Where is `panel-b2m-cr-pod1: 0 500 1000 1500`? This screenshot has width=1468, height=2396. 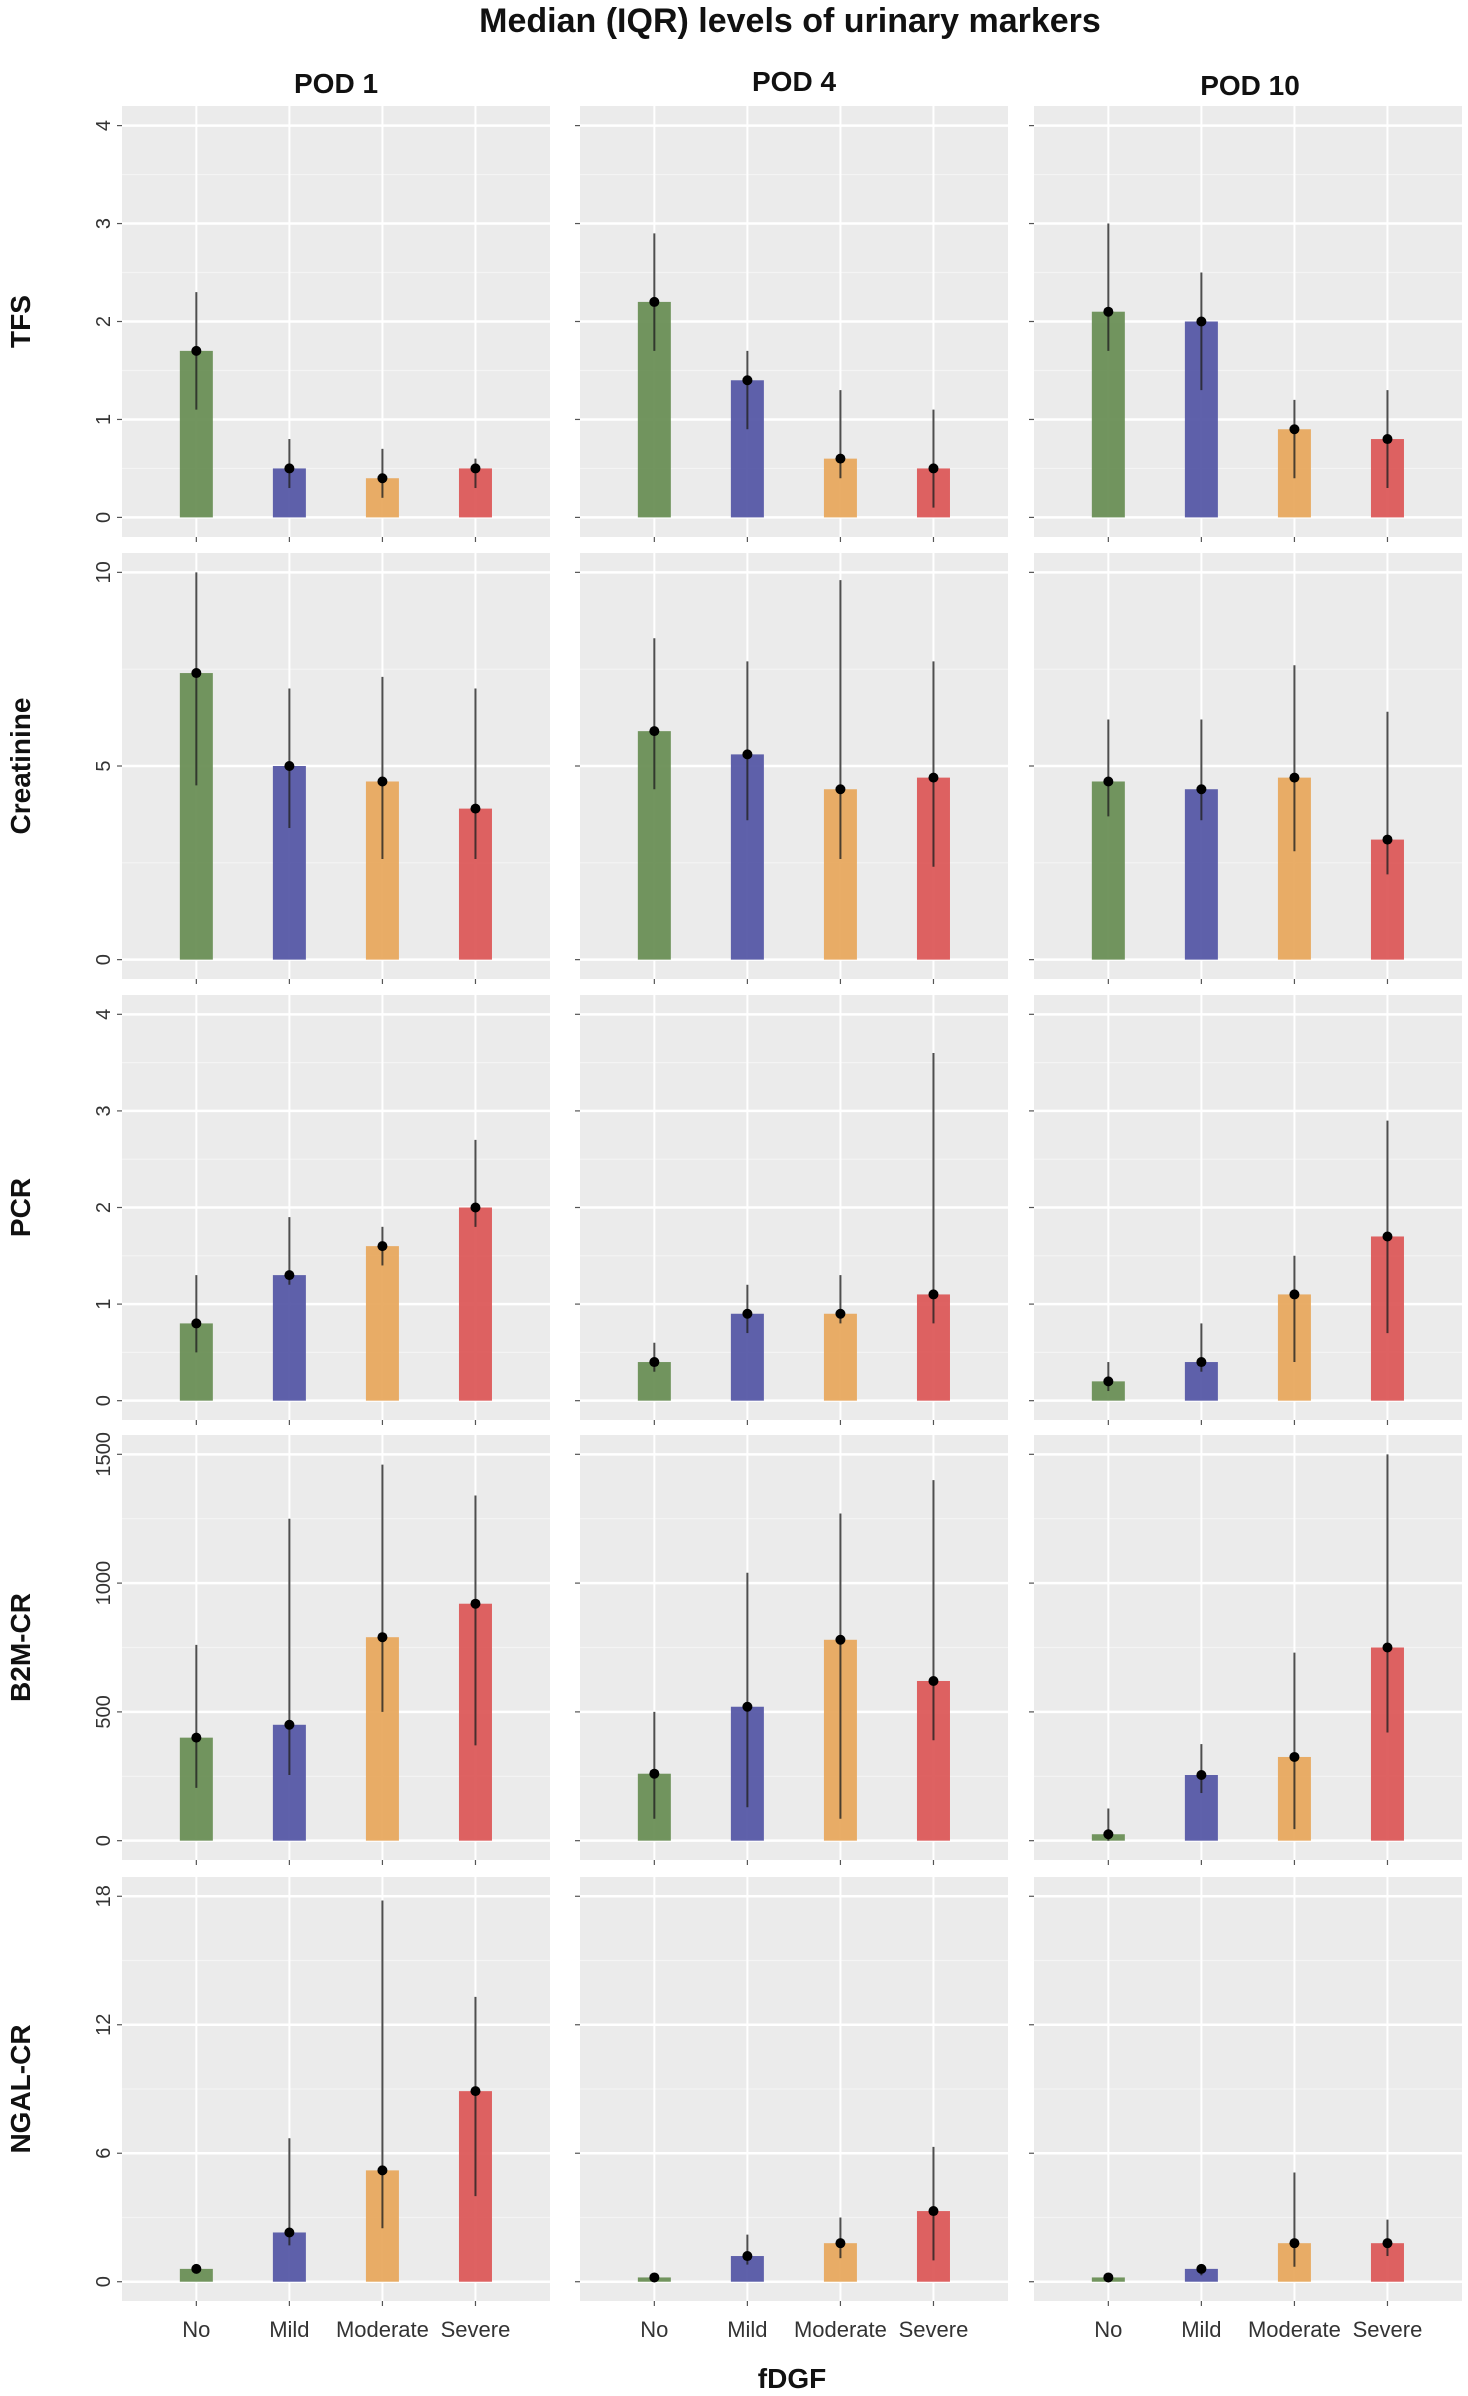
panel-b2m-cr-pod1: 0 500 1000 1500 is located at coordinates (321, 1648).